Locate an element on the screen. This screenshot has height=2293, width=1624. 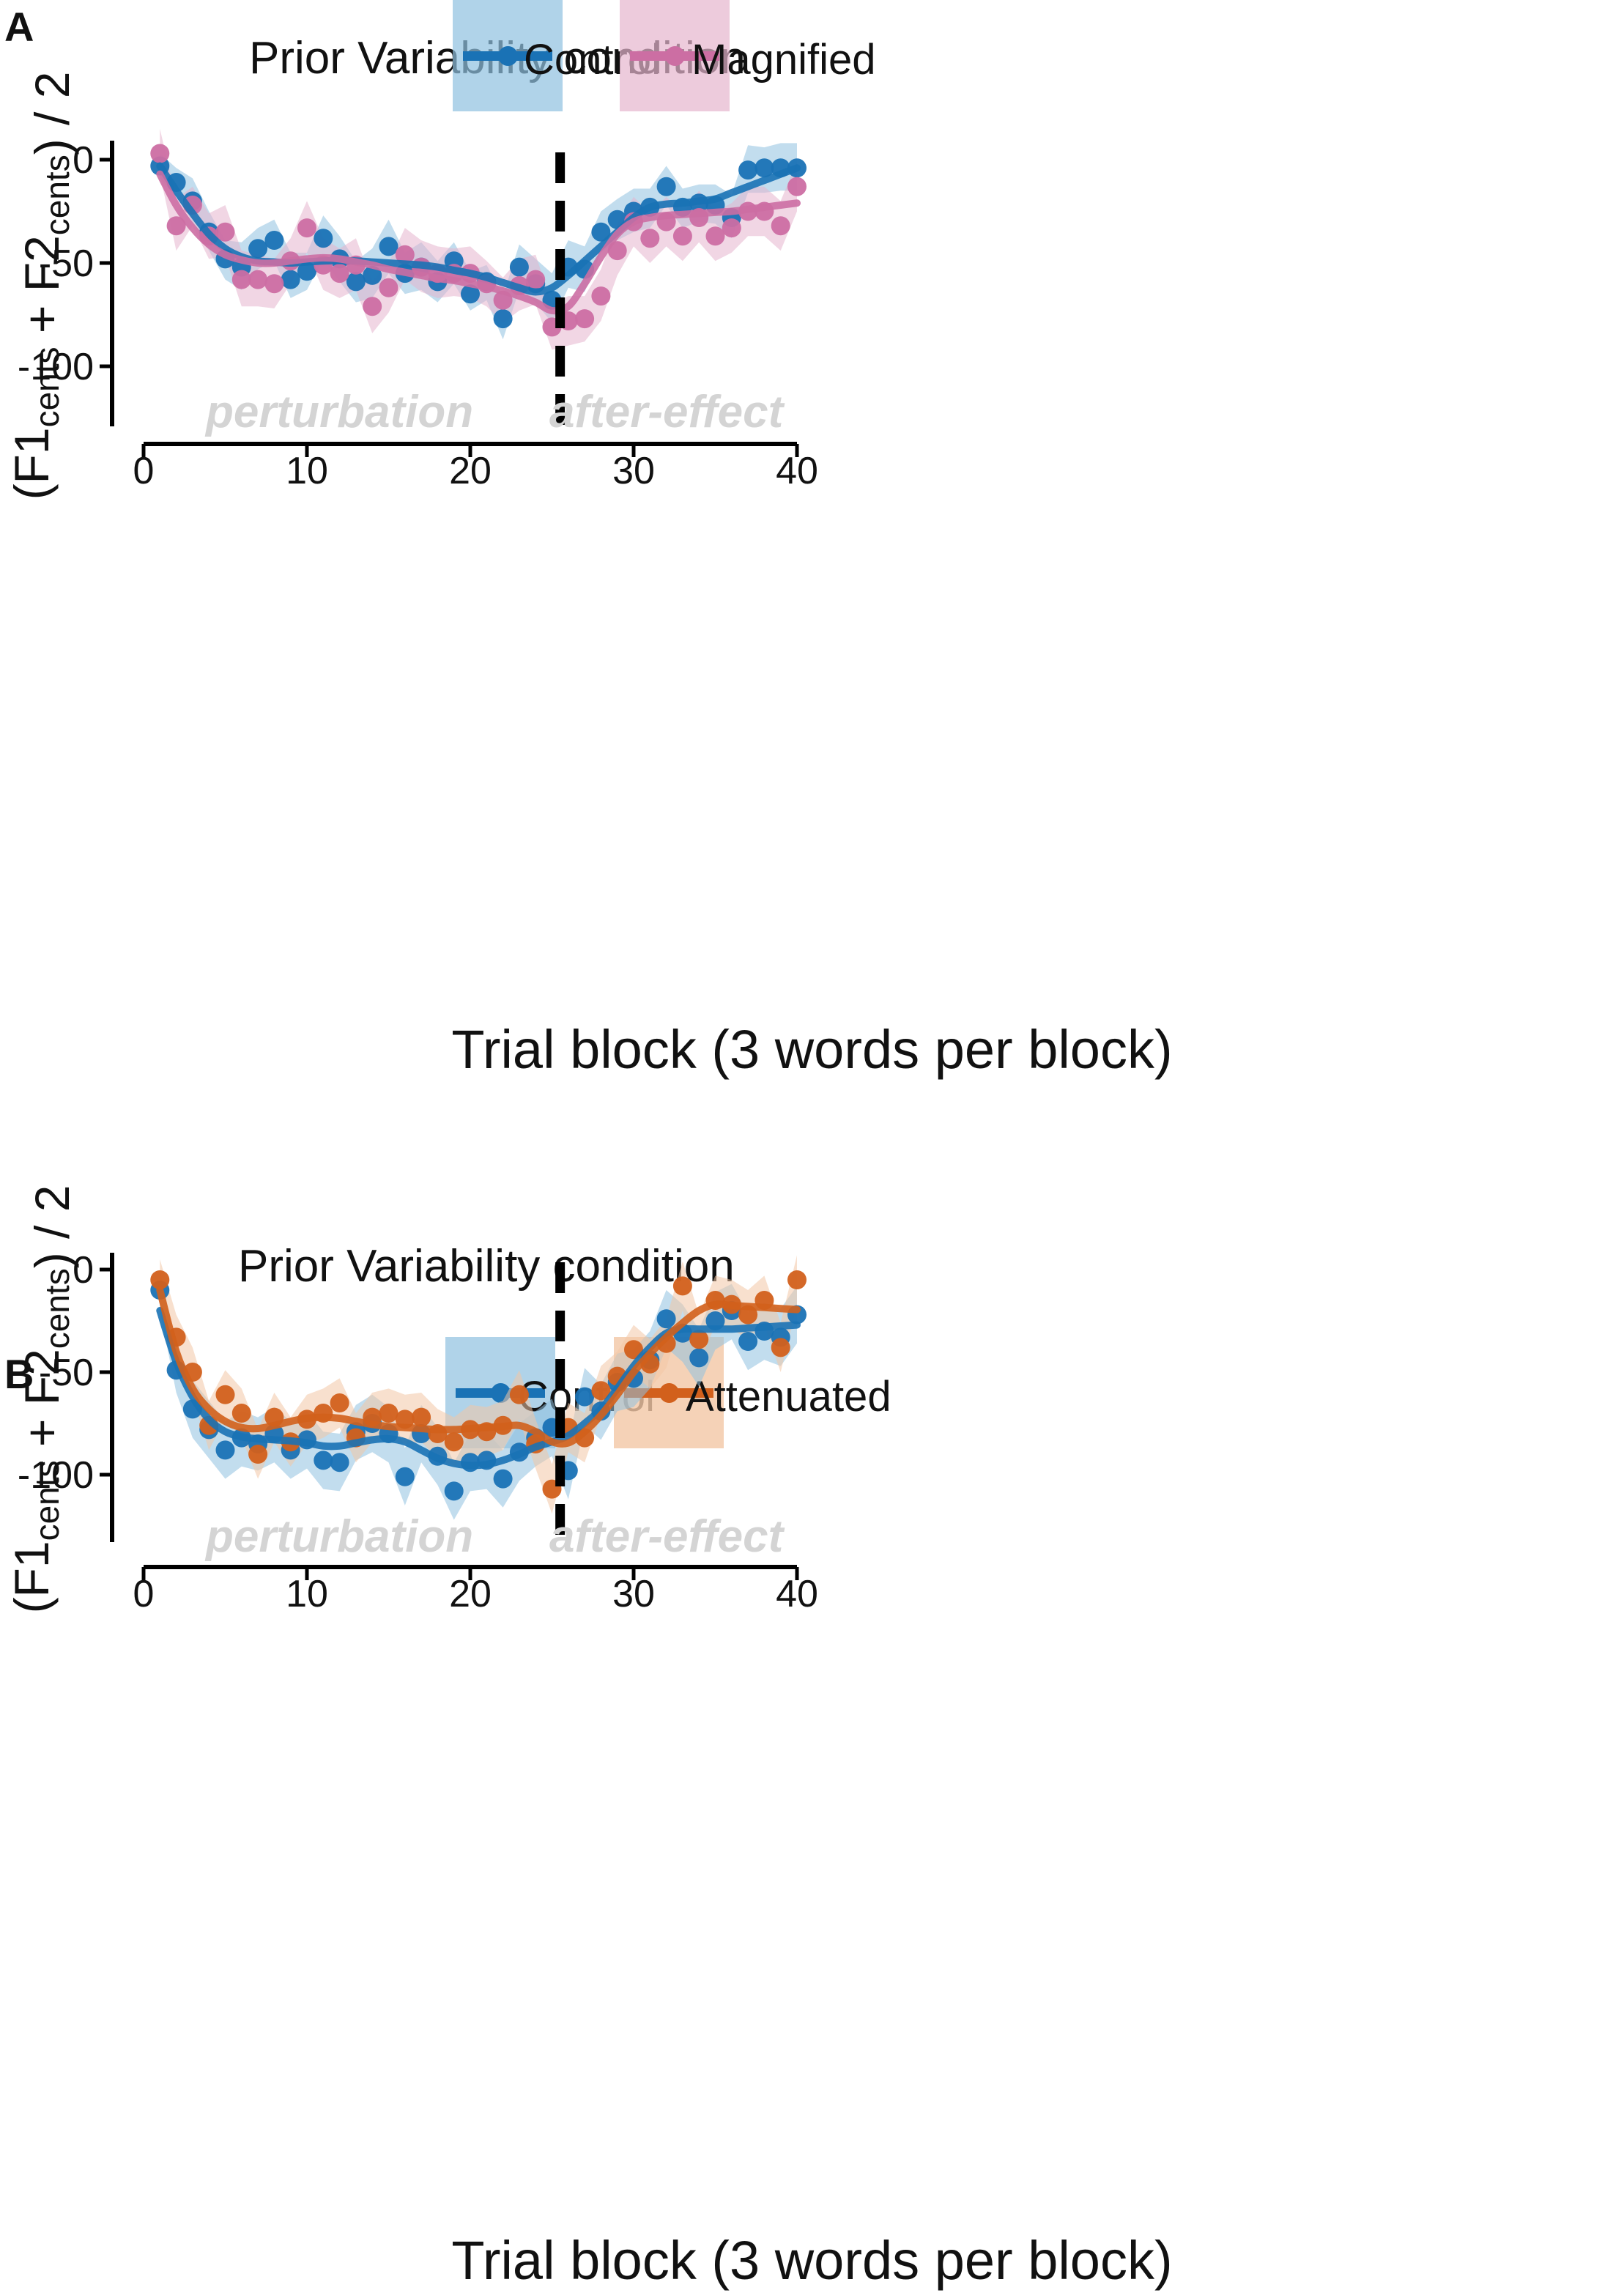
legend-key-magnified is located at coordinates (675, 55).